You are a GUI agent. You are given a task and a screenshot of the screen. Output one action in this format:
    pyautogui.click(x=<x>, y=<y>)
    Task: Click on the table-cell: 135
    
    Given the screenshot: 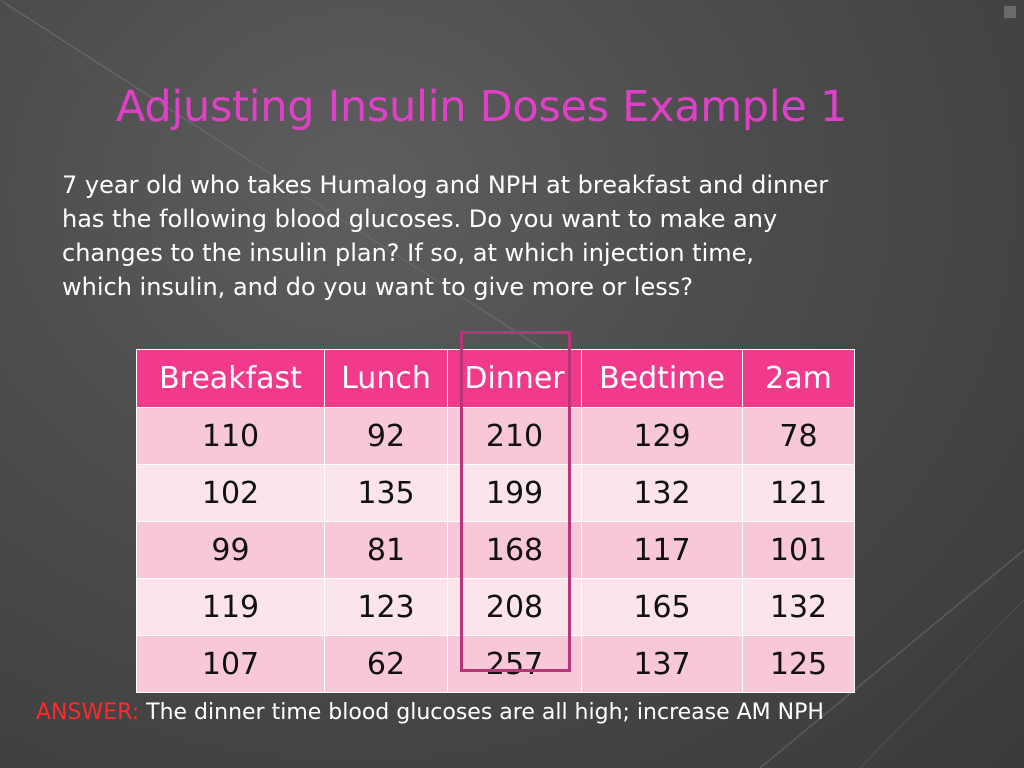 What is the action you would take?
    pyautogui.click(x=386, y=493)
    